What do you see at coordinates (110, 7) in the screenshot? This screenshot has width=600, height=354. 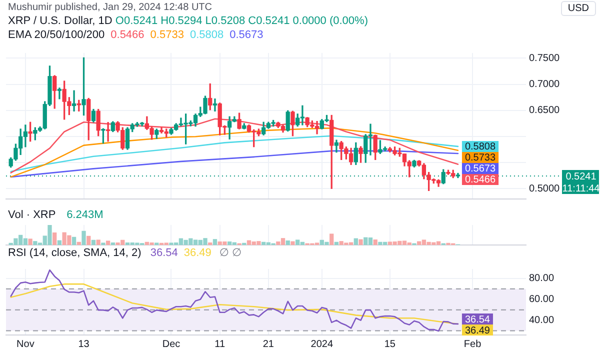 I see `text: Mushumir published, Jan 29, 2024 12:48 UTC` at bounding box center [110, 7].